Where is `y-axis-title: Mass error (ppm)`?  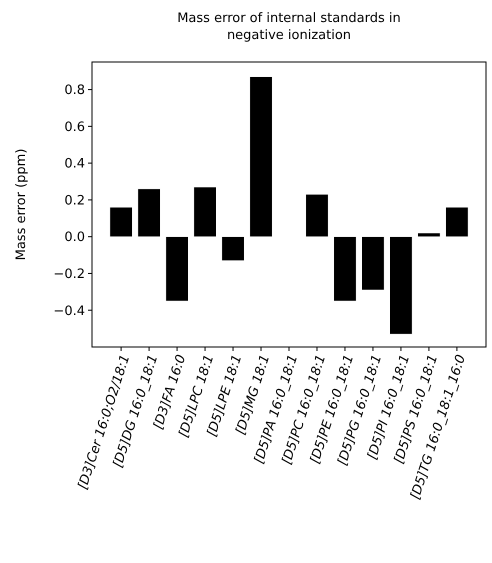 y-axis-title: Mass error (ppm) is located at coordinates (21, 204).